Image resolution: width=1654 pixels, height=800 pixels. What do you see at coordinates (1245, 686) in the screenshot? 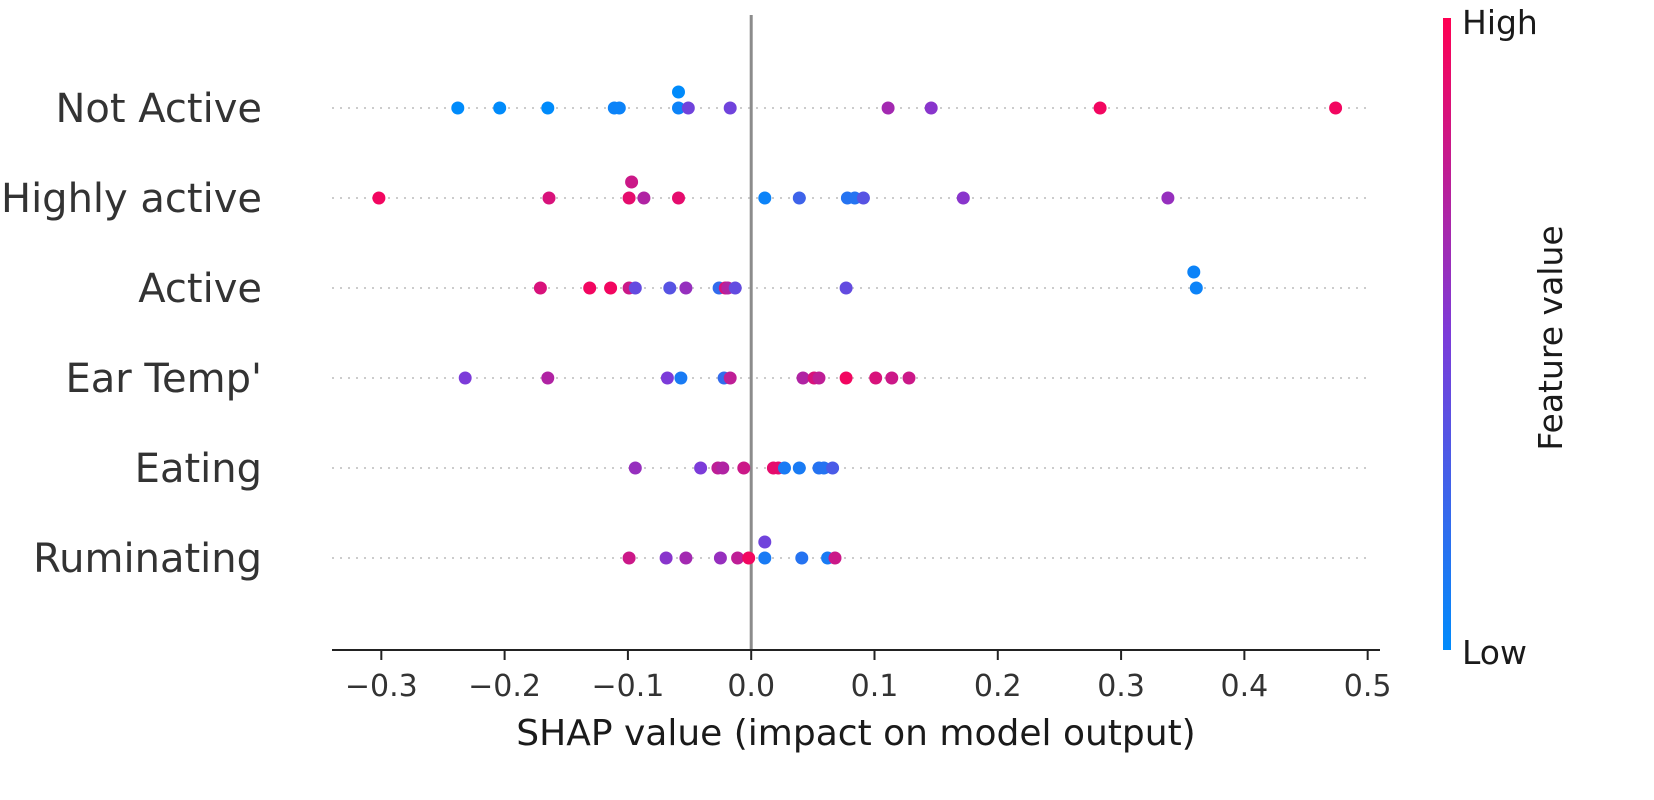
I see `x-tick-label: 0.4` at bounding box center [1245, 686].